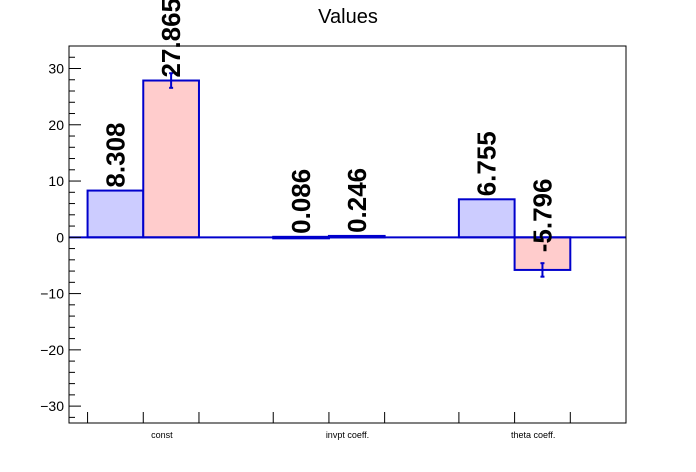 This screenshot has height=472, width=696. I want to click on y-tick-label: 10, so click(56, 181).